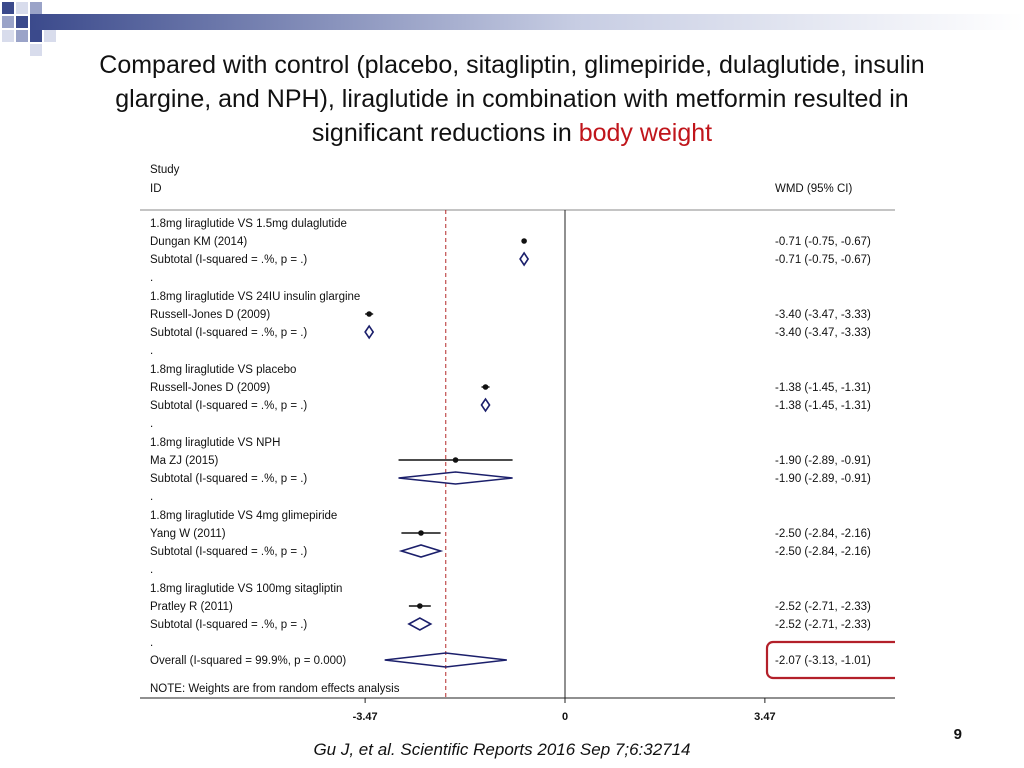 This screenshot has width=1024, height=768. I want to click on slide-title-highlight: body weight, so click(645, 133).